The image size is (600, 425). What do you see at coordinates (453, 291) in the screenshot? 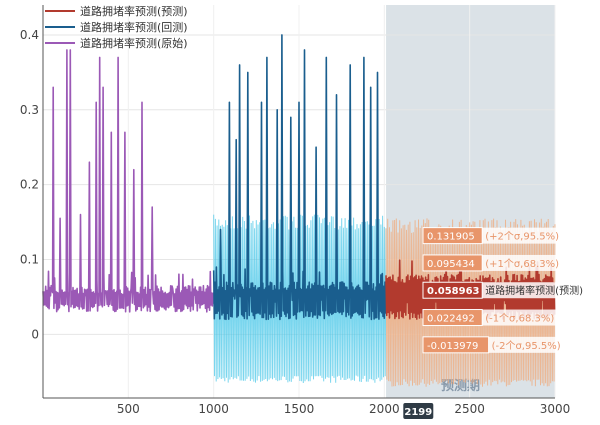
I see `hover-value: 0.058963` at bounding box center [453, 291].